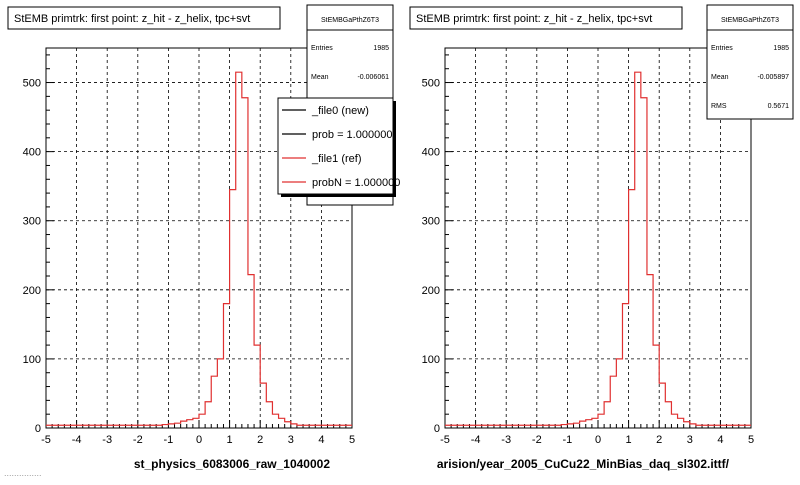  What do you see at coordinates (336, 159) in the screenshot?
I see `legend-label: _file1 (ref)` at bounding box center [336, 159].